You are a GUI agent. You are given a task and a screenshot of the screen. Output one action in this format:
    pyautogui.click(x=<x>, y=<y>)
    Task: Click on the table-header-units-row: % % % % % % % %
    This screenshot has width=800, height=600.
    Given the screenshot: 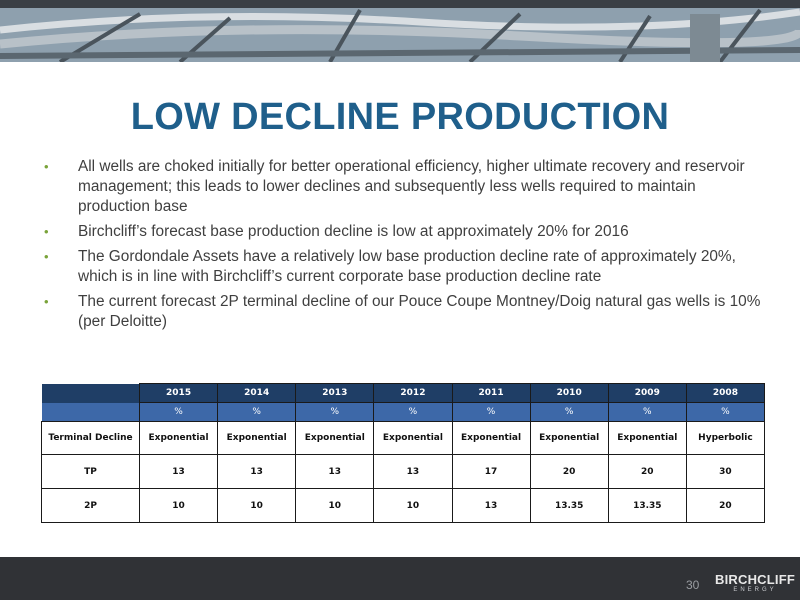 What is the action you would take?
    pyautogui.click(x=403, y=412)
    